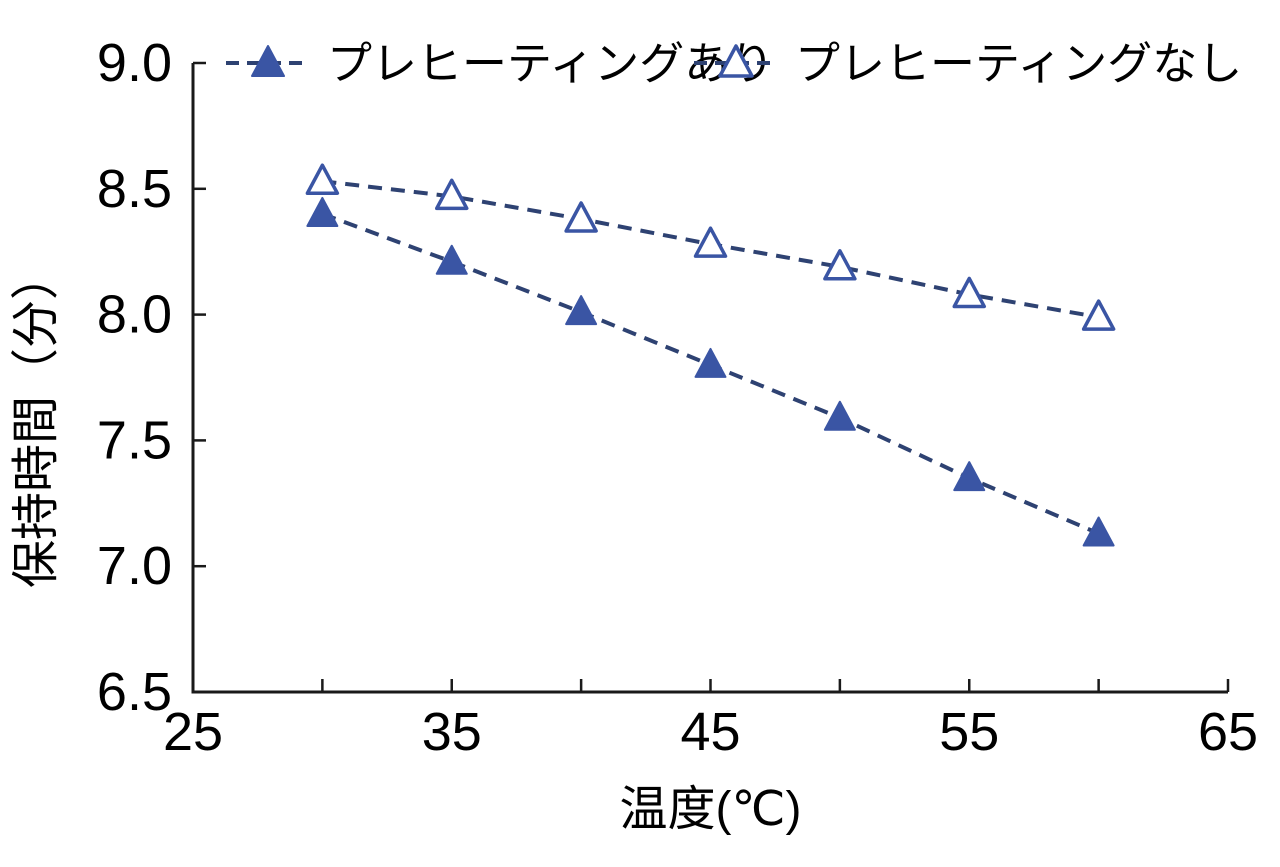  Describe the element at coordinates (1228, 732) in the screenshot. I see `x-tick-label: 65` at that location.